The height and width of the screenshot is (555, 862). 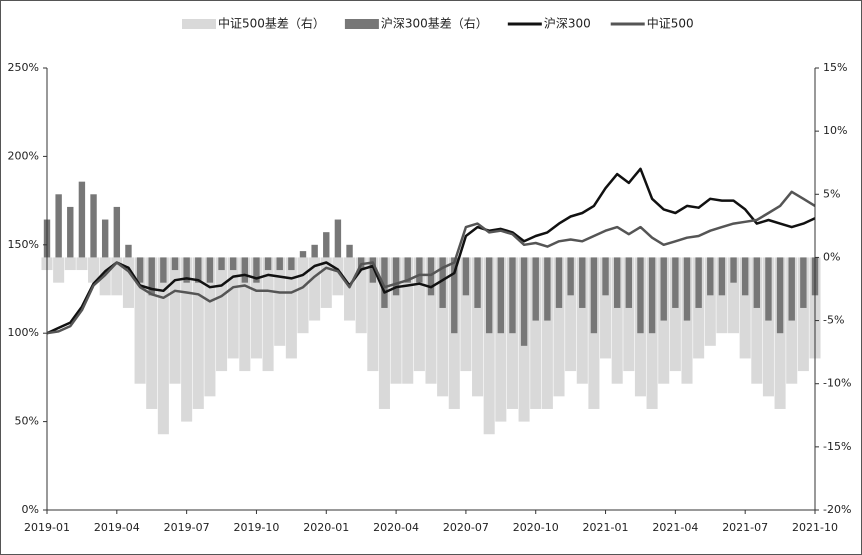 I want to click on x-tick-label: 2021-04, so click(x=675, y=527).